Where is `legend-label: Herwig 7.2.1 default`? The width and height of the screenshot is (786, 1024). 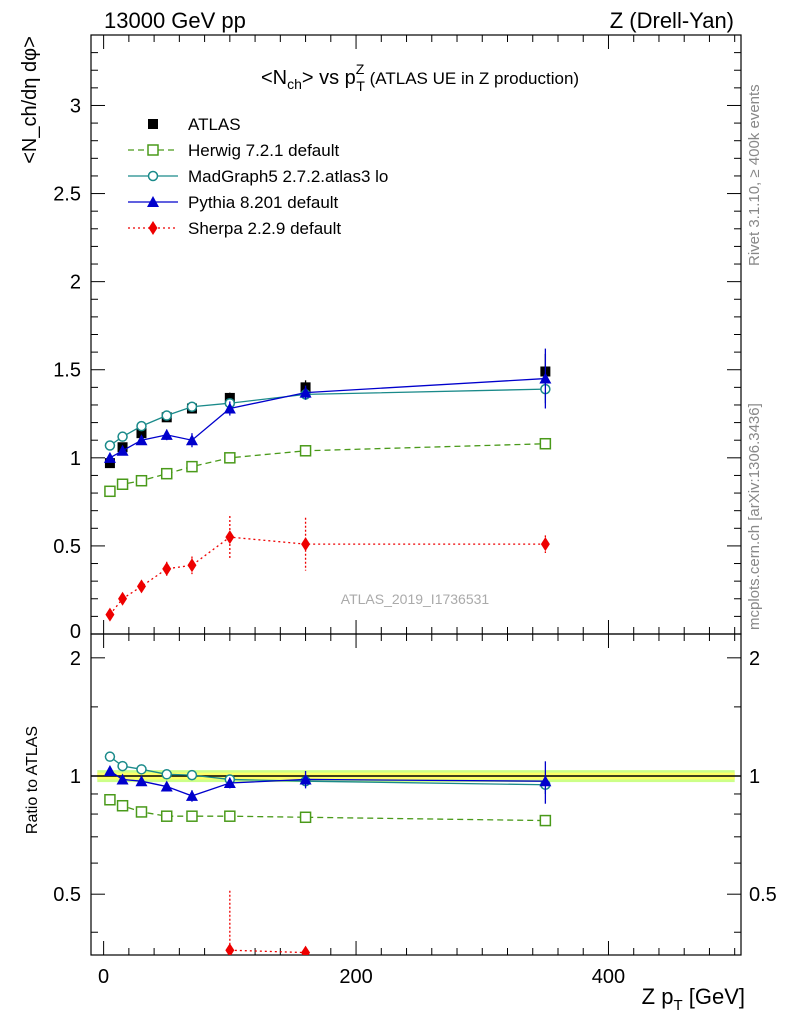 legend-label: Herwig 7.2.1 default is located at coordinates (263, 150).